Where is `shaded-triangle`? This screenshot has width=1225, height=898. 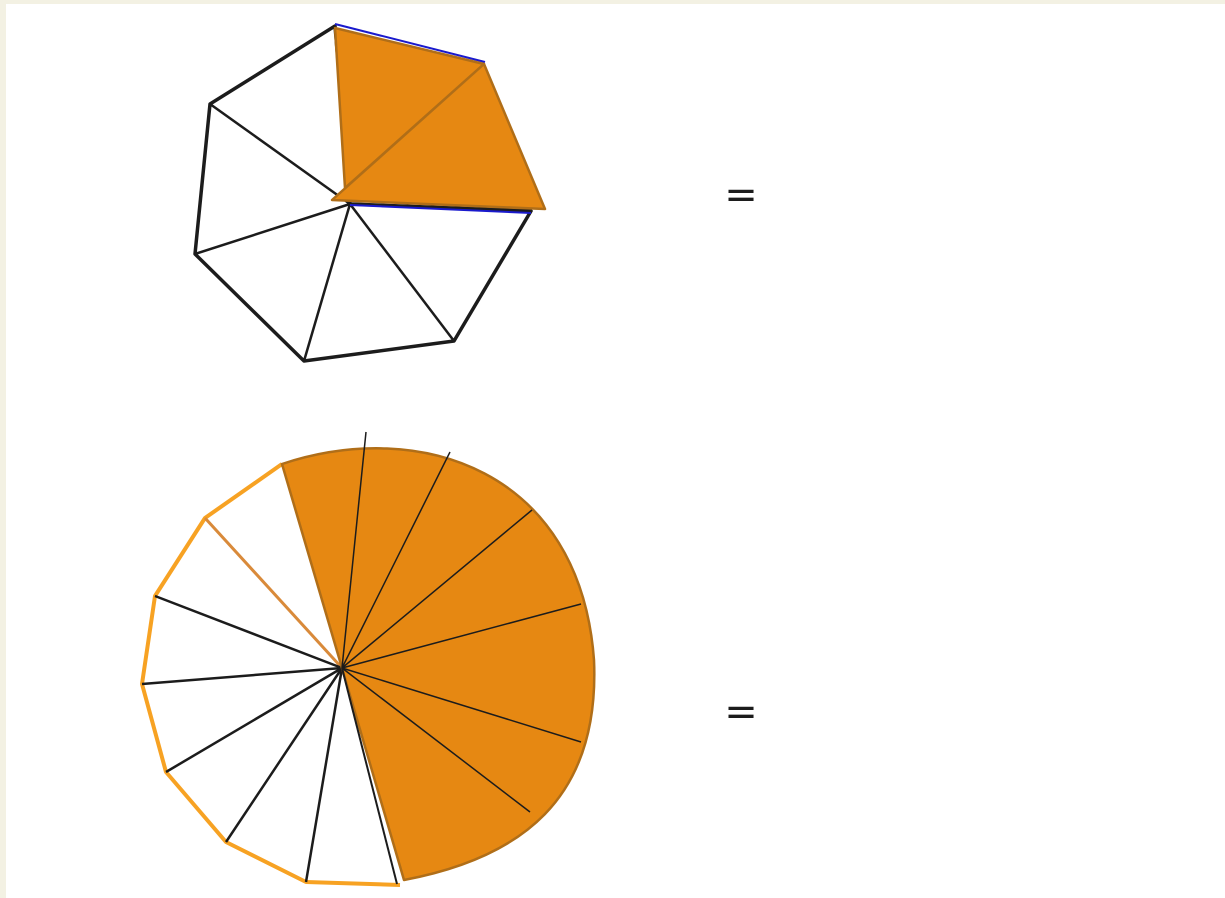
shaded-triangle is located at coordinates (438, 136).